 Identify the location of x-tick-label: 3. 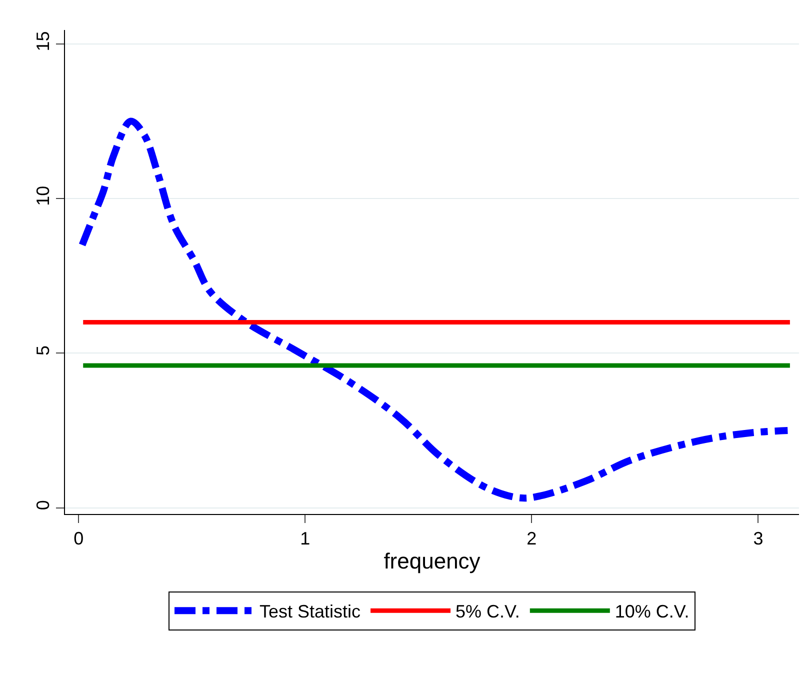
(758, 538).